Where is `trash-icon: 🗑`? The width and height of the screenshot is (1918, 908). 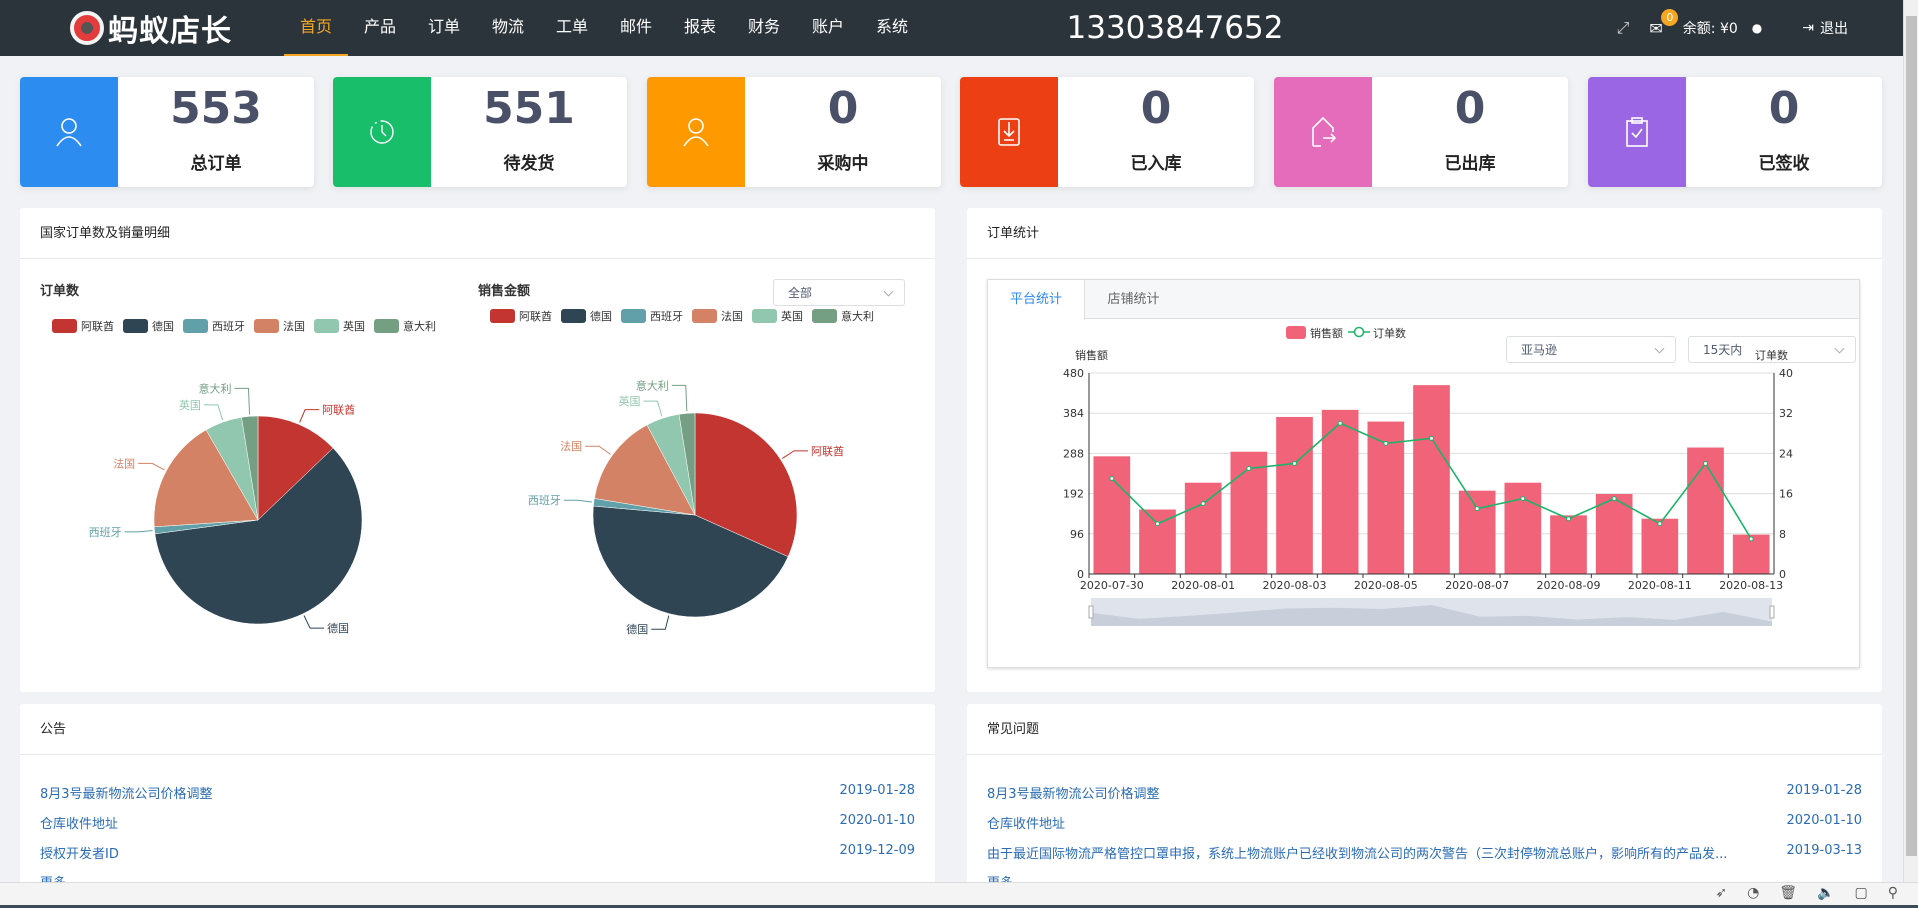
trash-icon: 🗑 is located at coordinates (1788, 893).